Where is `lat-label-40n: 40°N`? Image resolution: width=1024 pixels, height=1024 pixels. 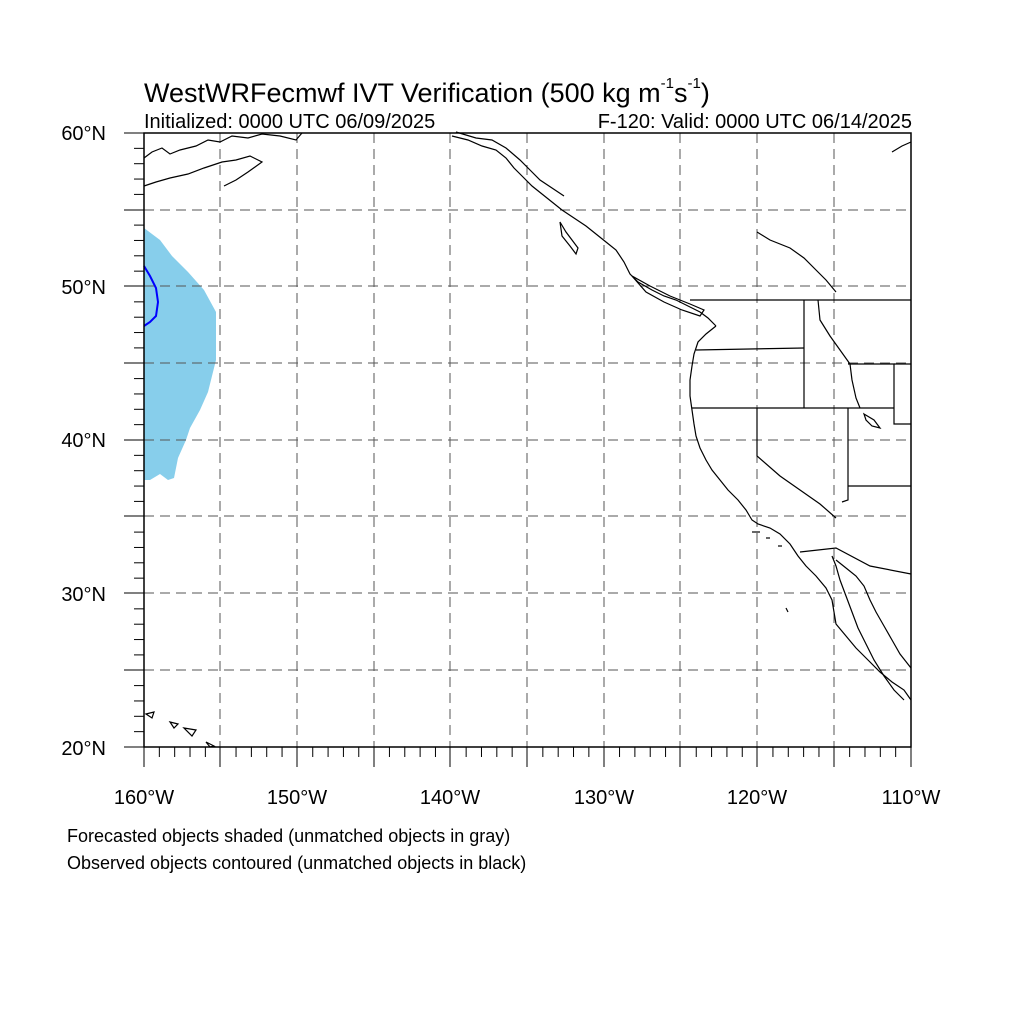 lat-label-40n: 40°N is located at coordinates (83, 441).